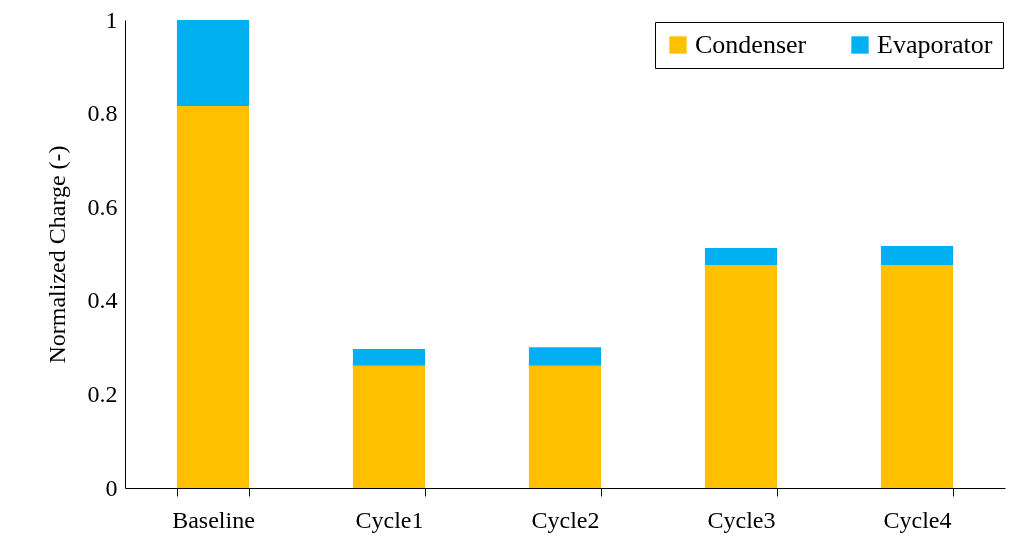 This screenshot has width=1010, height=544. I want to click on x-tick-label: Cycle2, so click(565, 519).